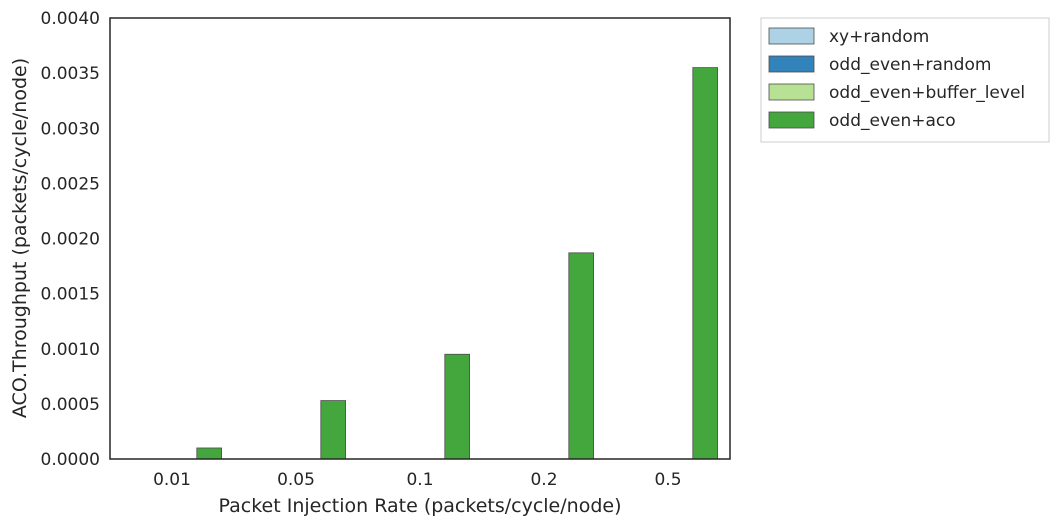  Describe the element at coordinates (667, 480) in the screenshot. I see `x-tick-label: 0.5` at that location.